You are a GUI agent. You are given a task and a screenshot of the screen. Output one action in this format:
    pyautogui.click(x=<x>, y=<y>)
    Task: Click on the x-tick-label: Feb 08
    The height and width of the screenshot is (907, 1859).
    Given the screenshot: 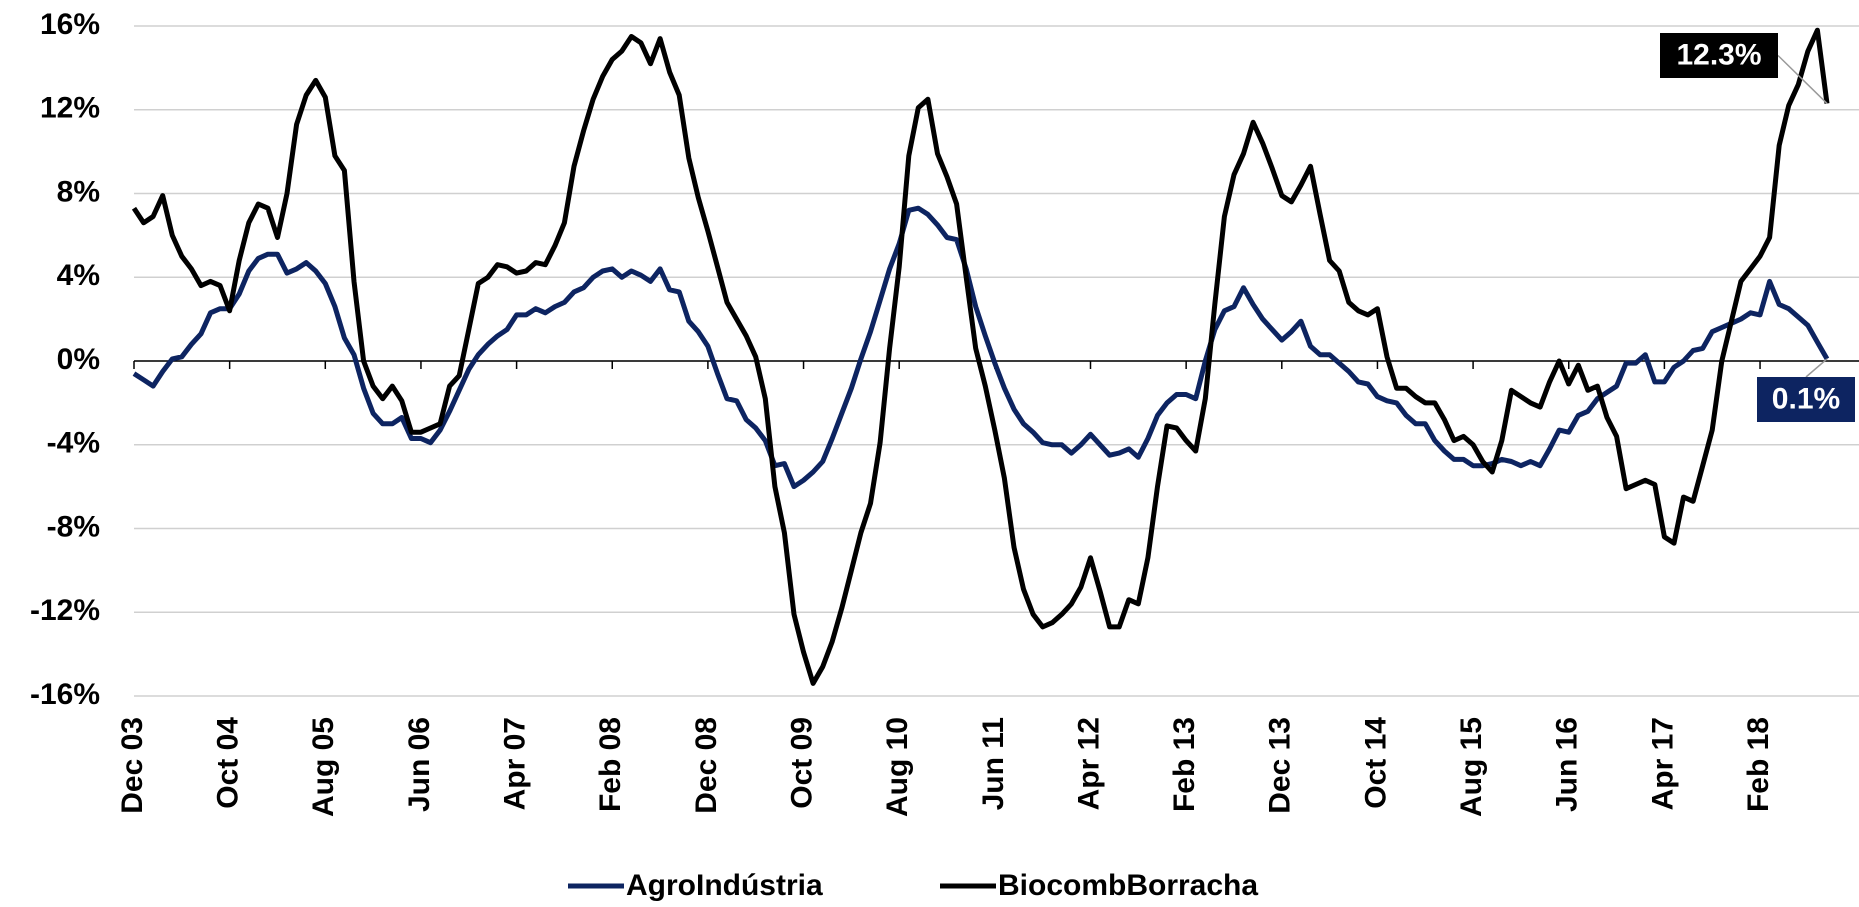 What is the action you would take?
    pyautogui.click(x=610, y=764)
    